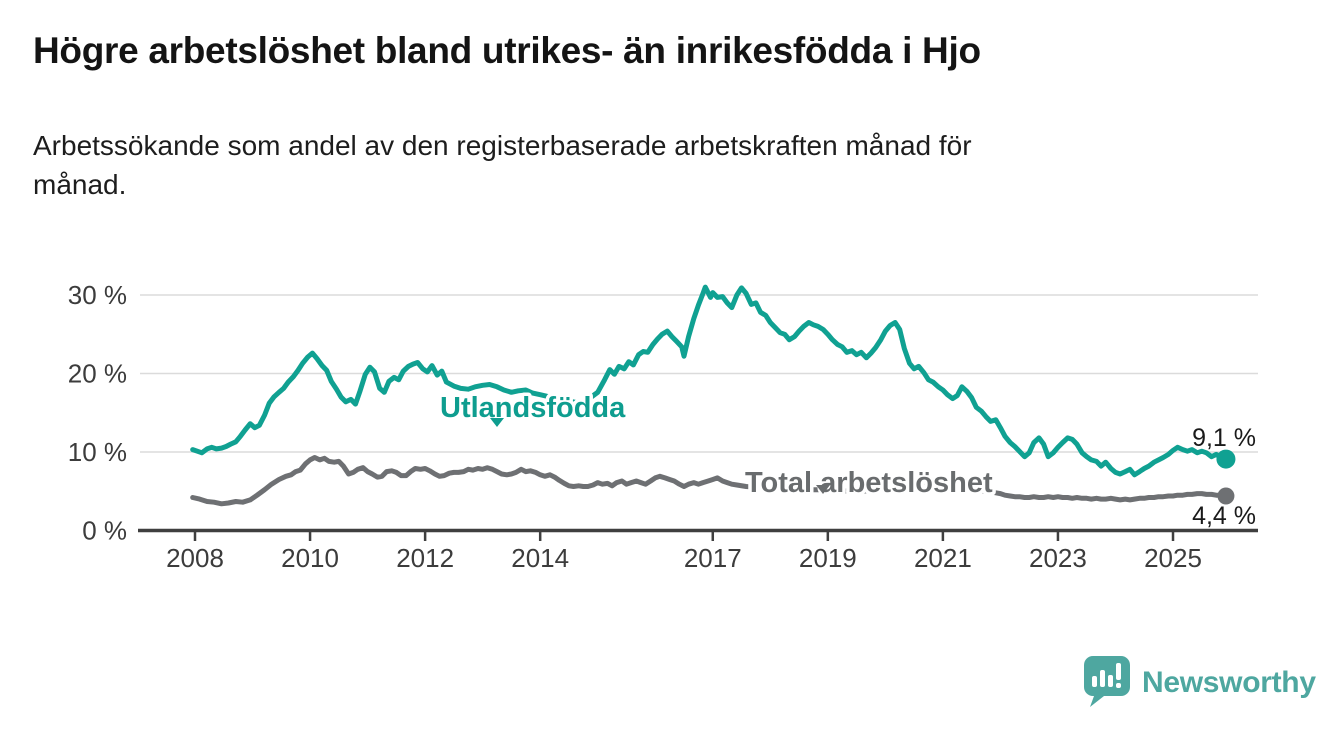 This screenshot has height=734, width=1340. Describe the element at coordinates (1173, 558) in the screenshot. I see `x-axis-tick-label: 2025` at that location.